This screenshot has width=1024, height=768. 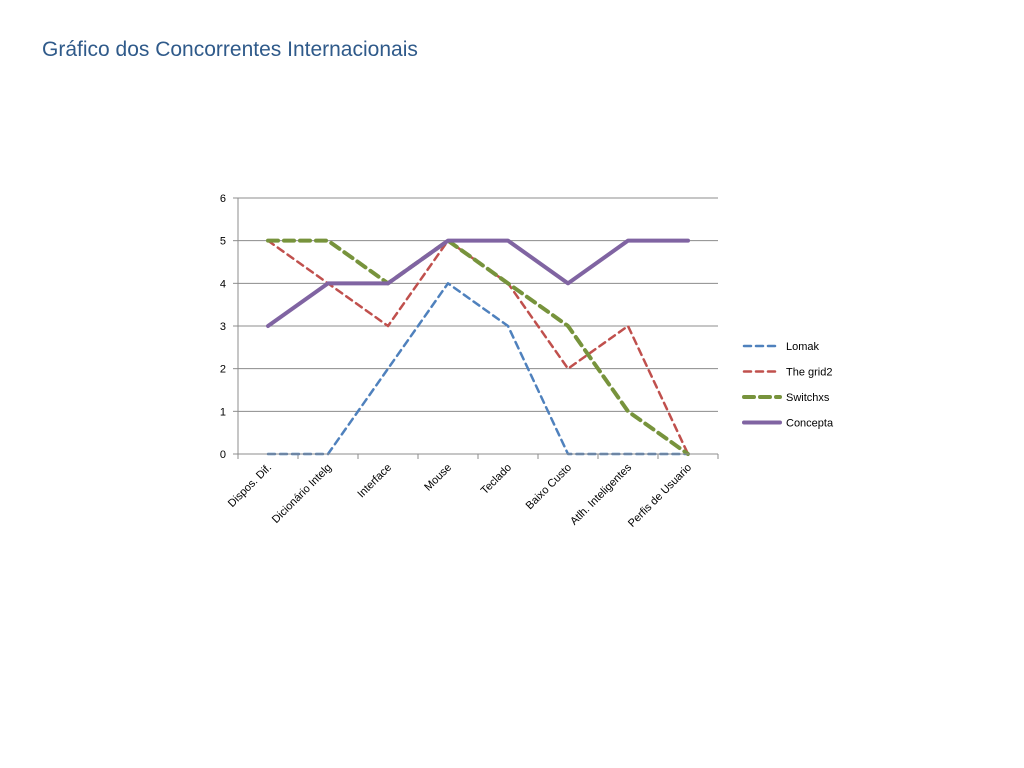 I want to click on y-tick-label: 3, so click(x=223, y=327).